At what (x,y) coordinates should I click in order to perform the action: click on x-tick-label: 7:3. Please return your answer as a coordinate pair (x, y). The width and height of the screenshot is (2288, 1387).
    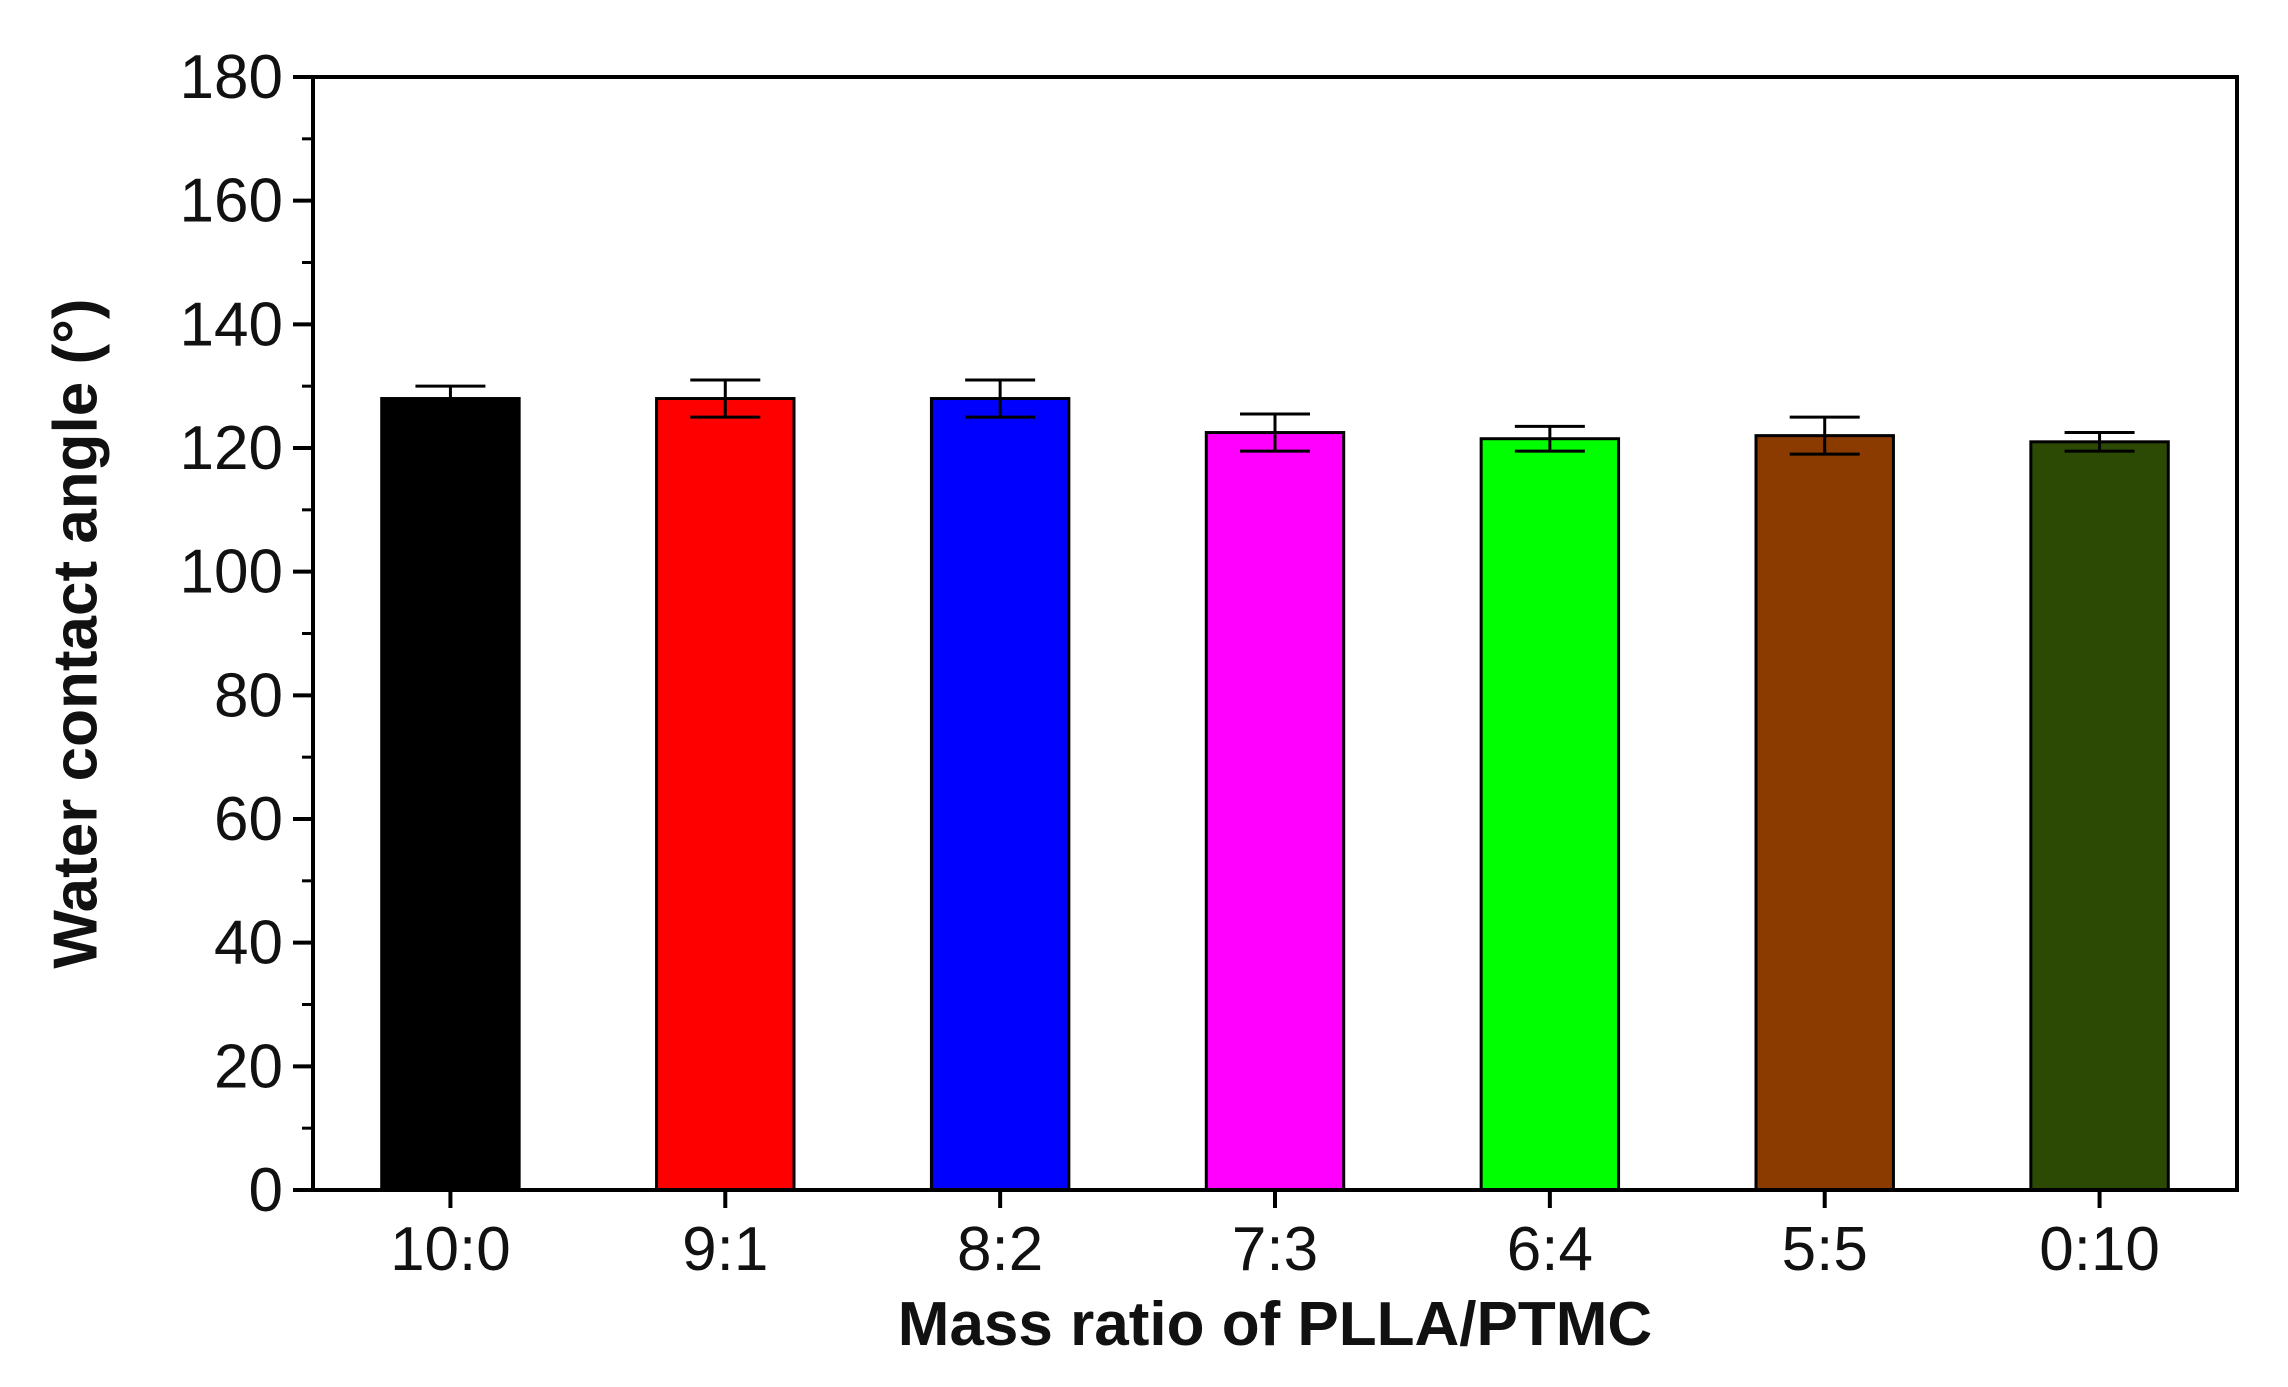
    Looking at the image, I should click on (1275, 1249).